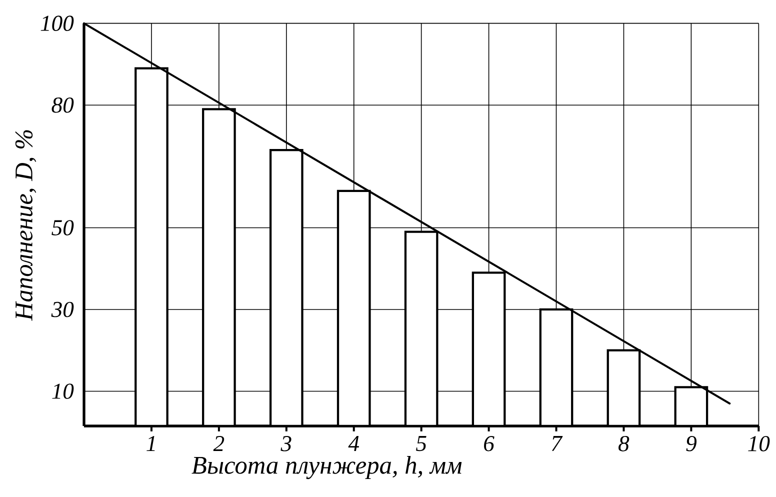 The height and width of the screenshot is (497, 776). What do you see at coordinates (62, 310) in the screenshot?
I see `y-tick-label: 30` at bounding box center [62, 310].